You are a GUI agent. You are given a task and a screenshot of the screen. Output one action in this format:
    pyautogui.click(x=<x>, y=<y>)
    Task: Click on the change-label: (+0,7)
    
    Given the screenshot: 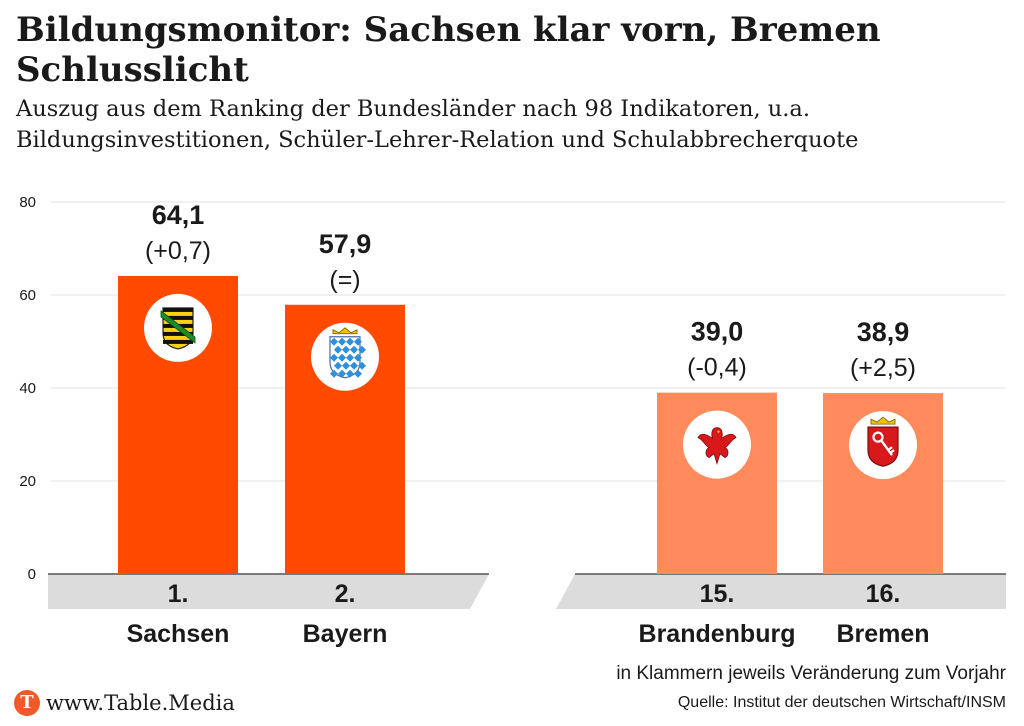 What is the action you would take?
    pyautogui.click(x=178, y=251)
    